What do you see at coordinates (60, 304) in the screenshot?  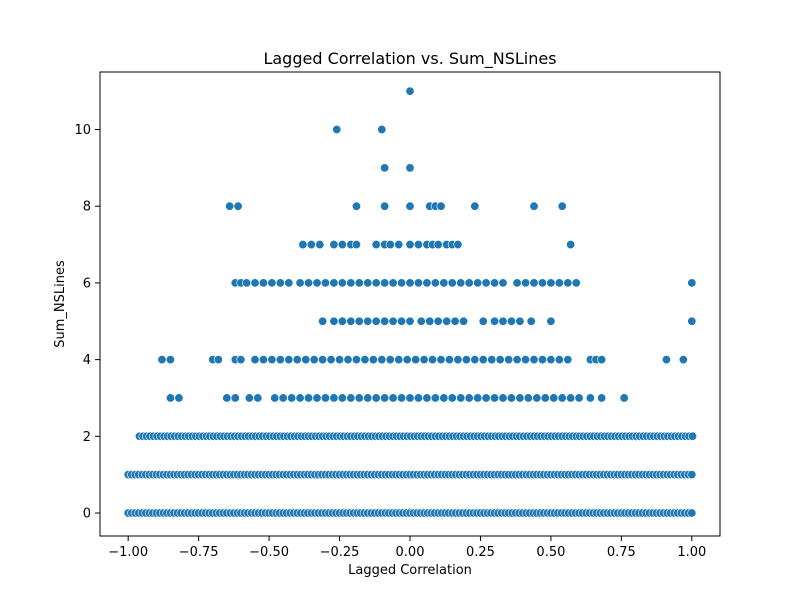 I see `y-axis-label: Sum_NSLines` at bounding box center [60, 304].